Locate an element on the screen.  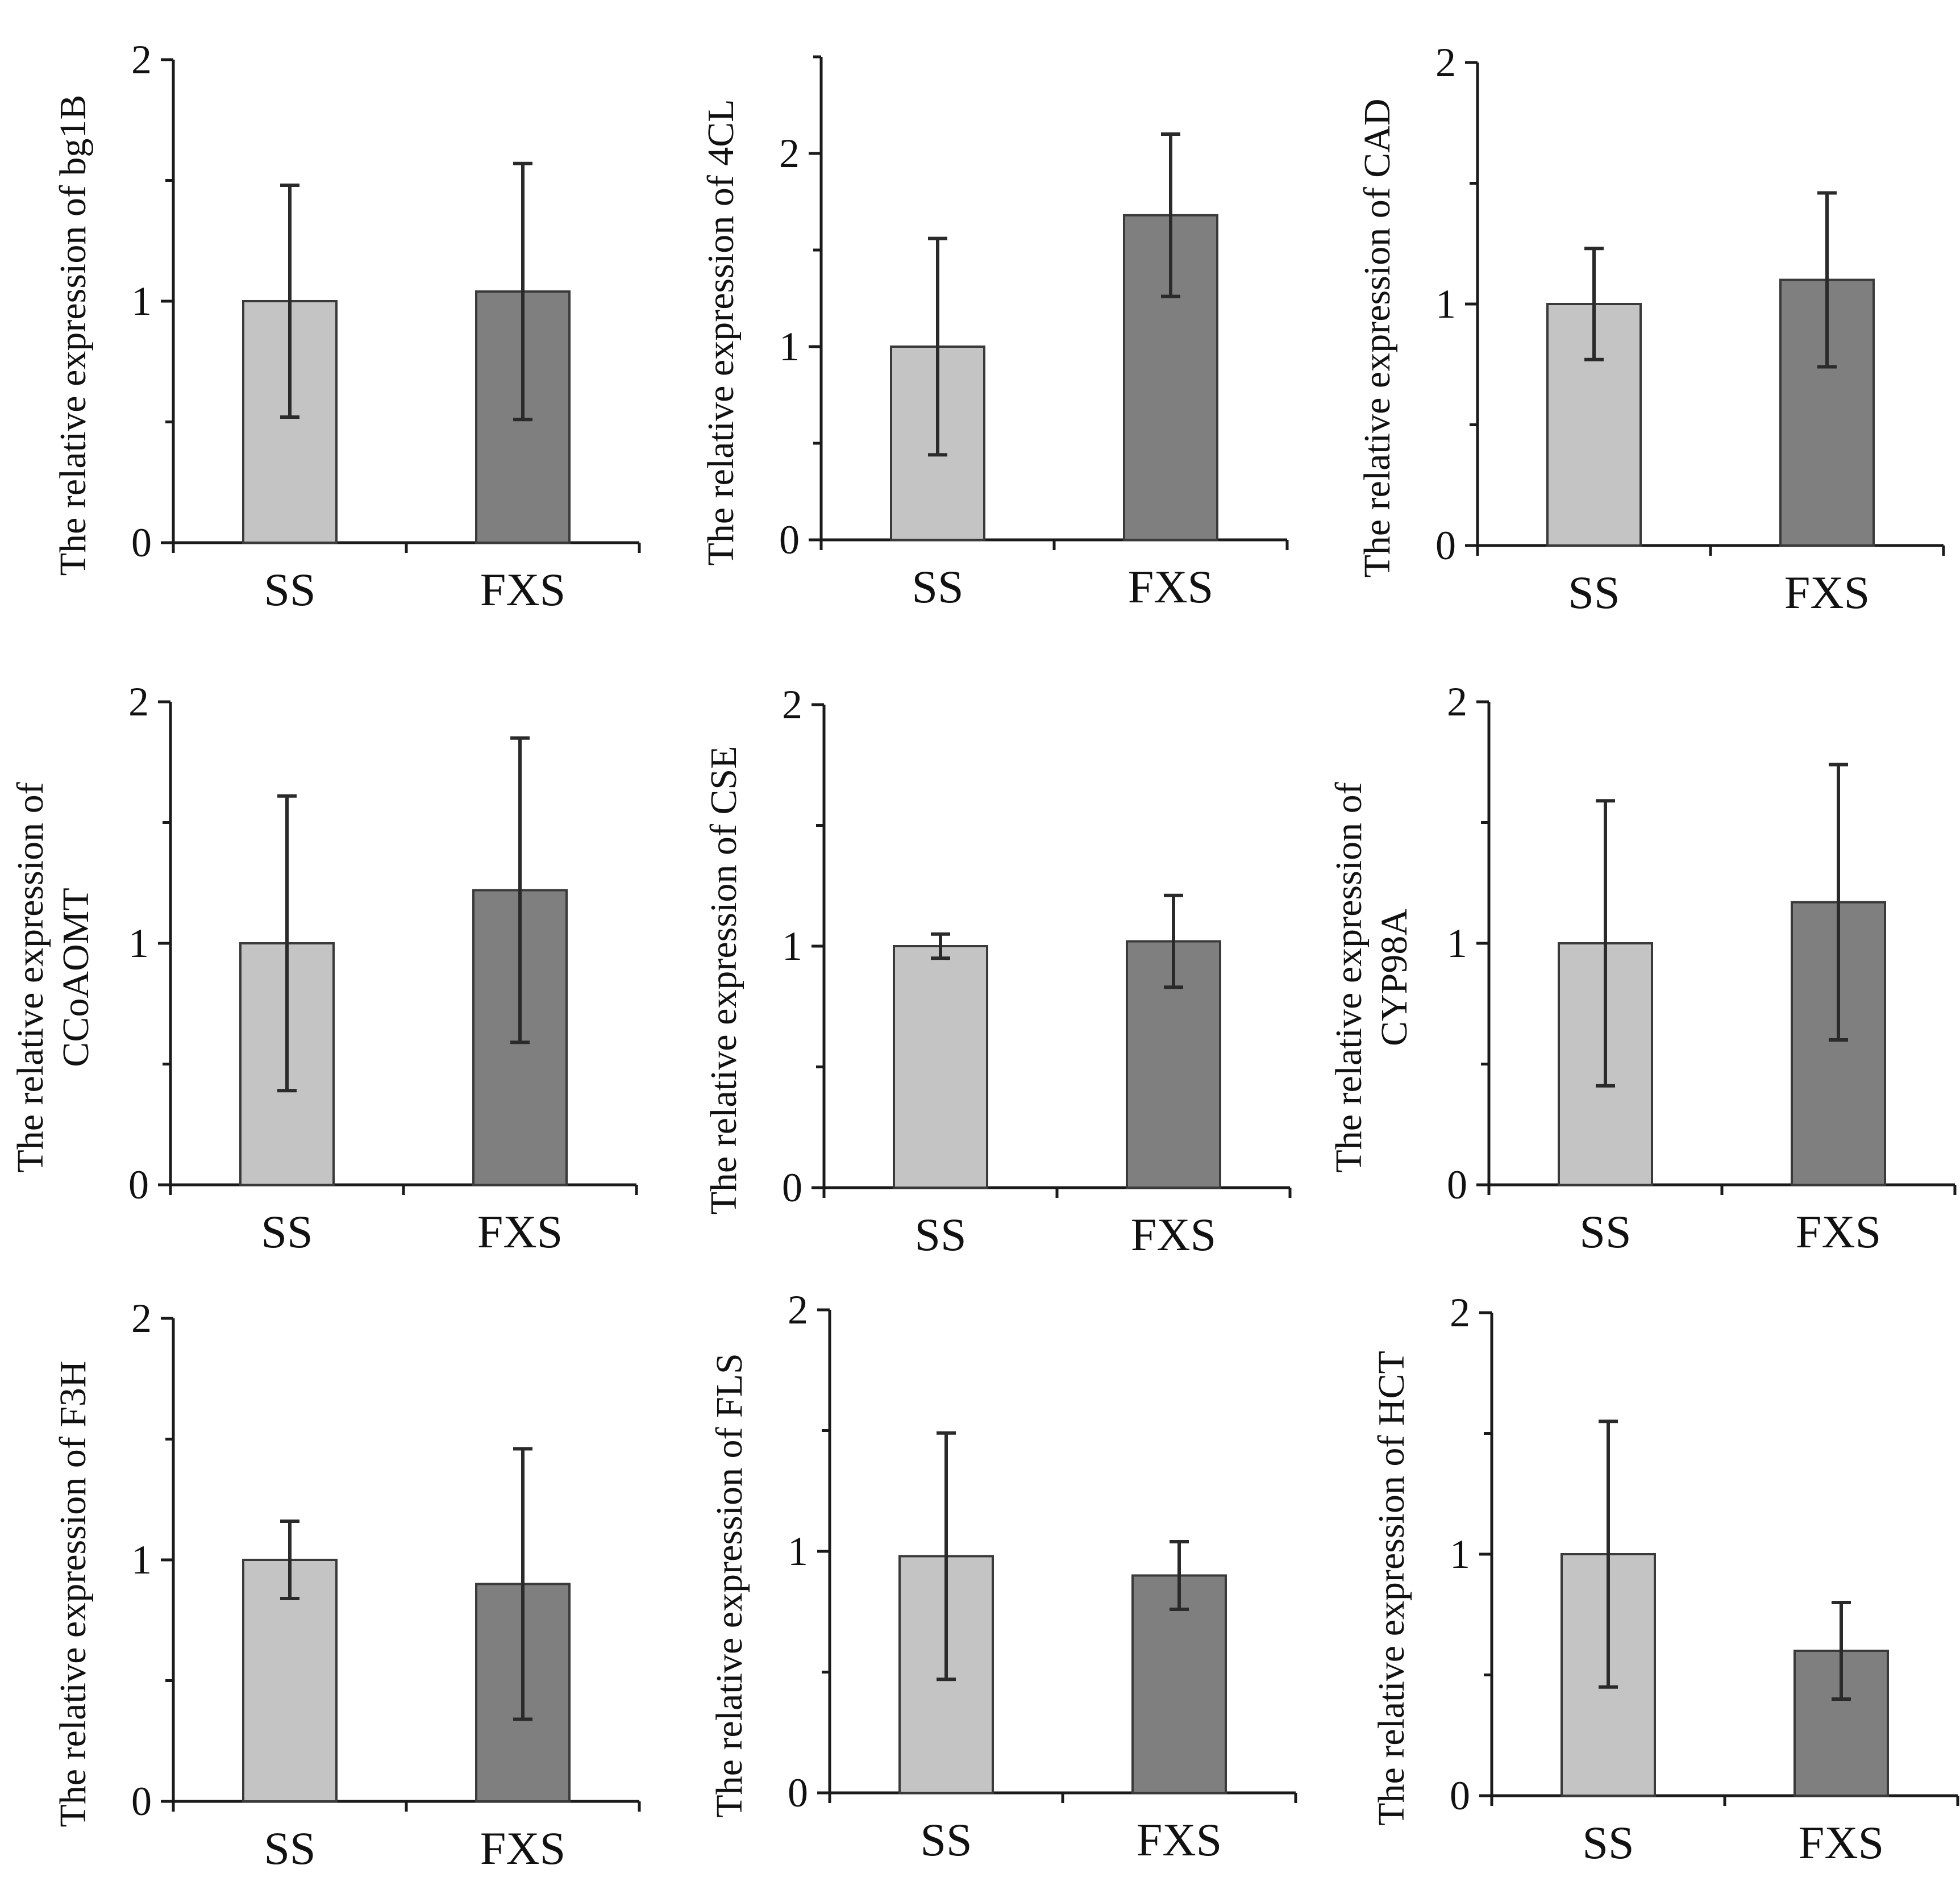
y-axis-label: The relative expression of F3H is located at coordinates (73, 1593).